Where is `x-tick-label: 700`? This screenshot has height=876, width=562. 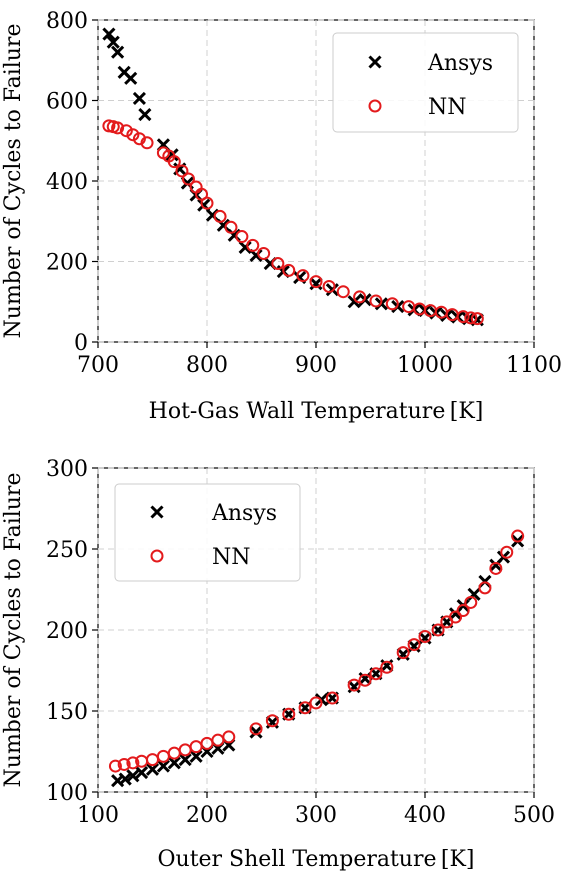
x-tick-label: 700 is located at coordinates (98, 365).